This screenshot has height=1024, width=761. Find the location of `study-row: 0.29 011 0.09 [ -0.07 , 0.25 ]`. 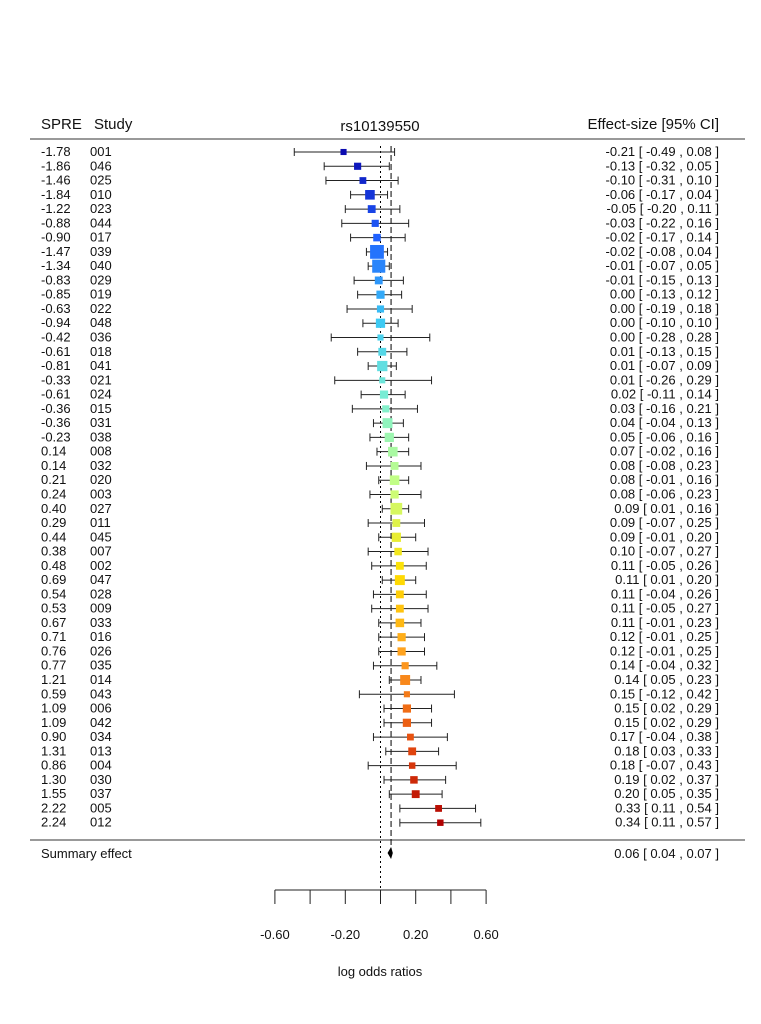

study-row: 0.29 011 0.09 [ -0.07 , 0.25 ] is located at coordinates (380, 522).